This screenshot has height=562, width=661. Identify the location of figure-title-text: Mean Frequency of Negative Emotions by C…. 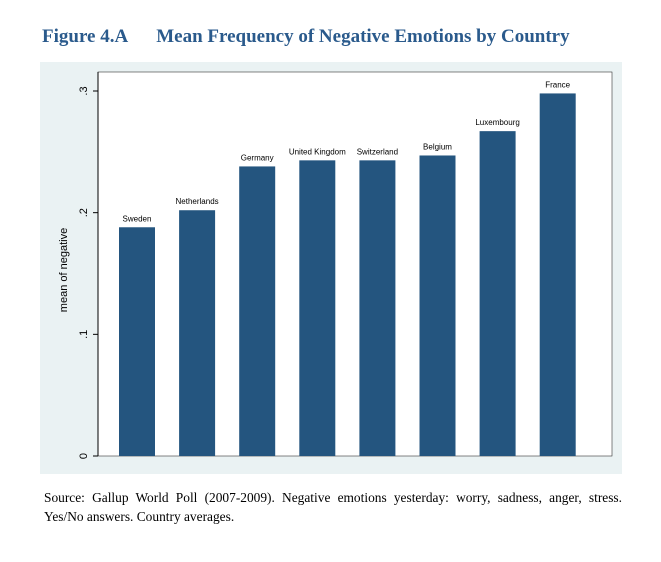
(363, 36).